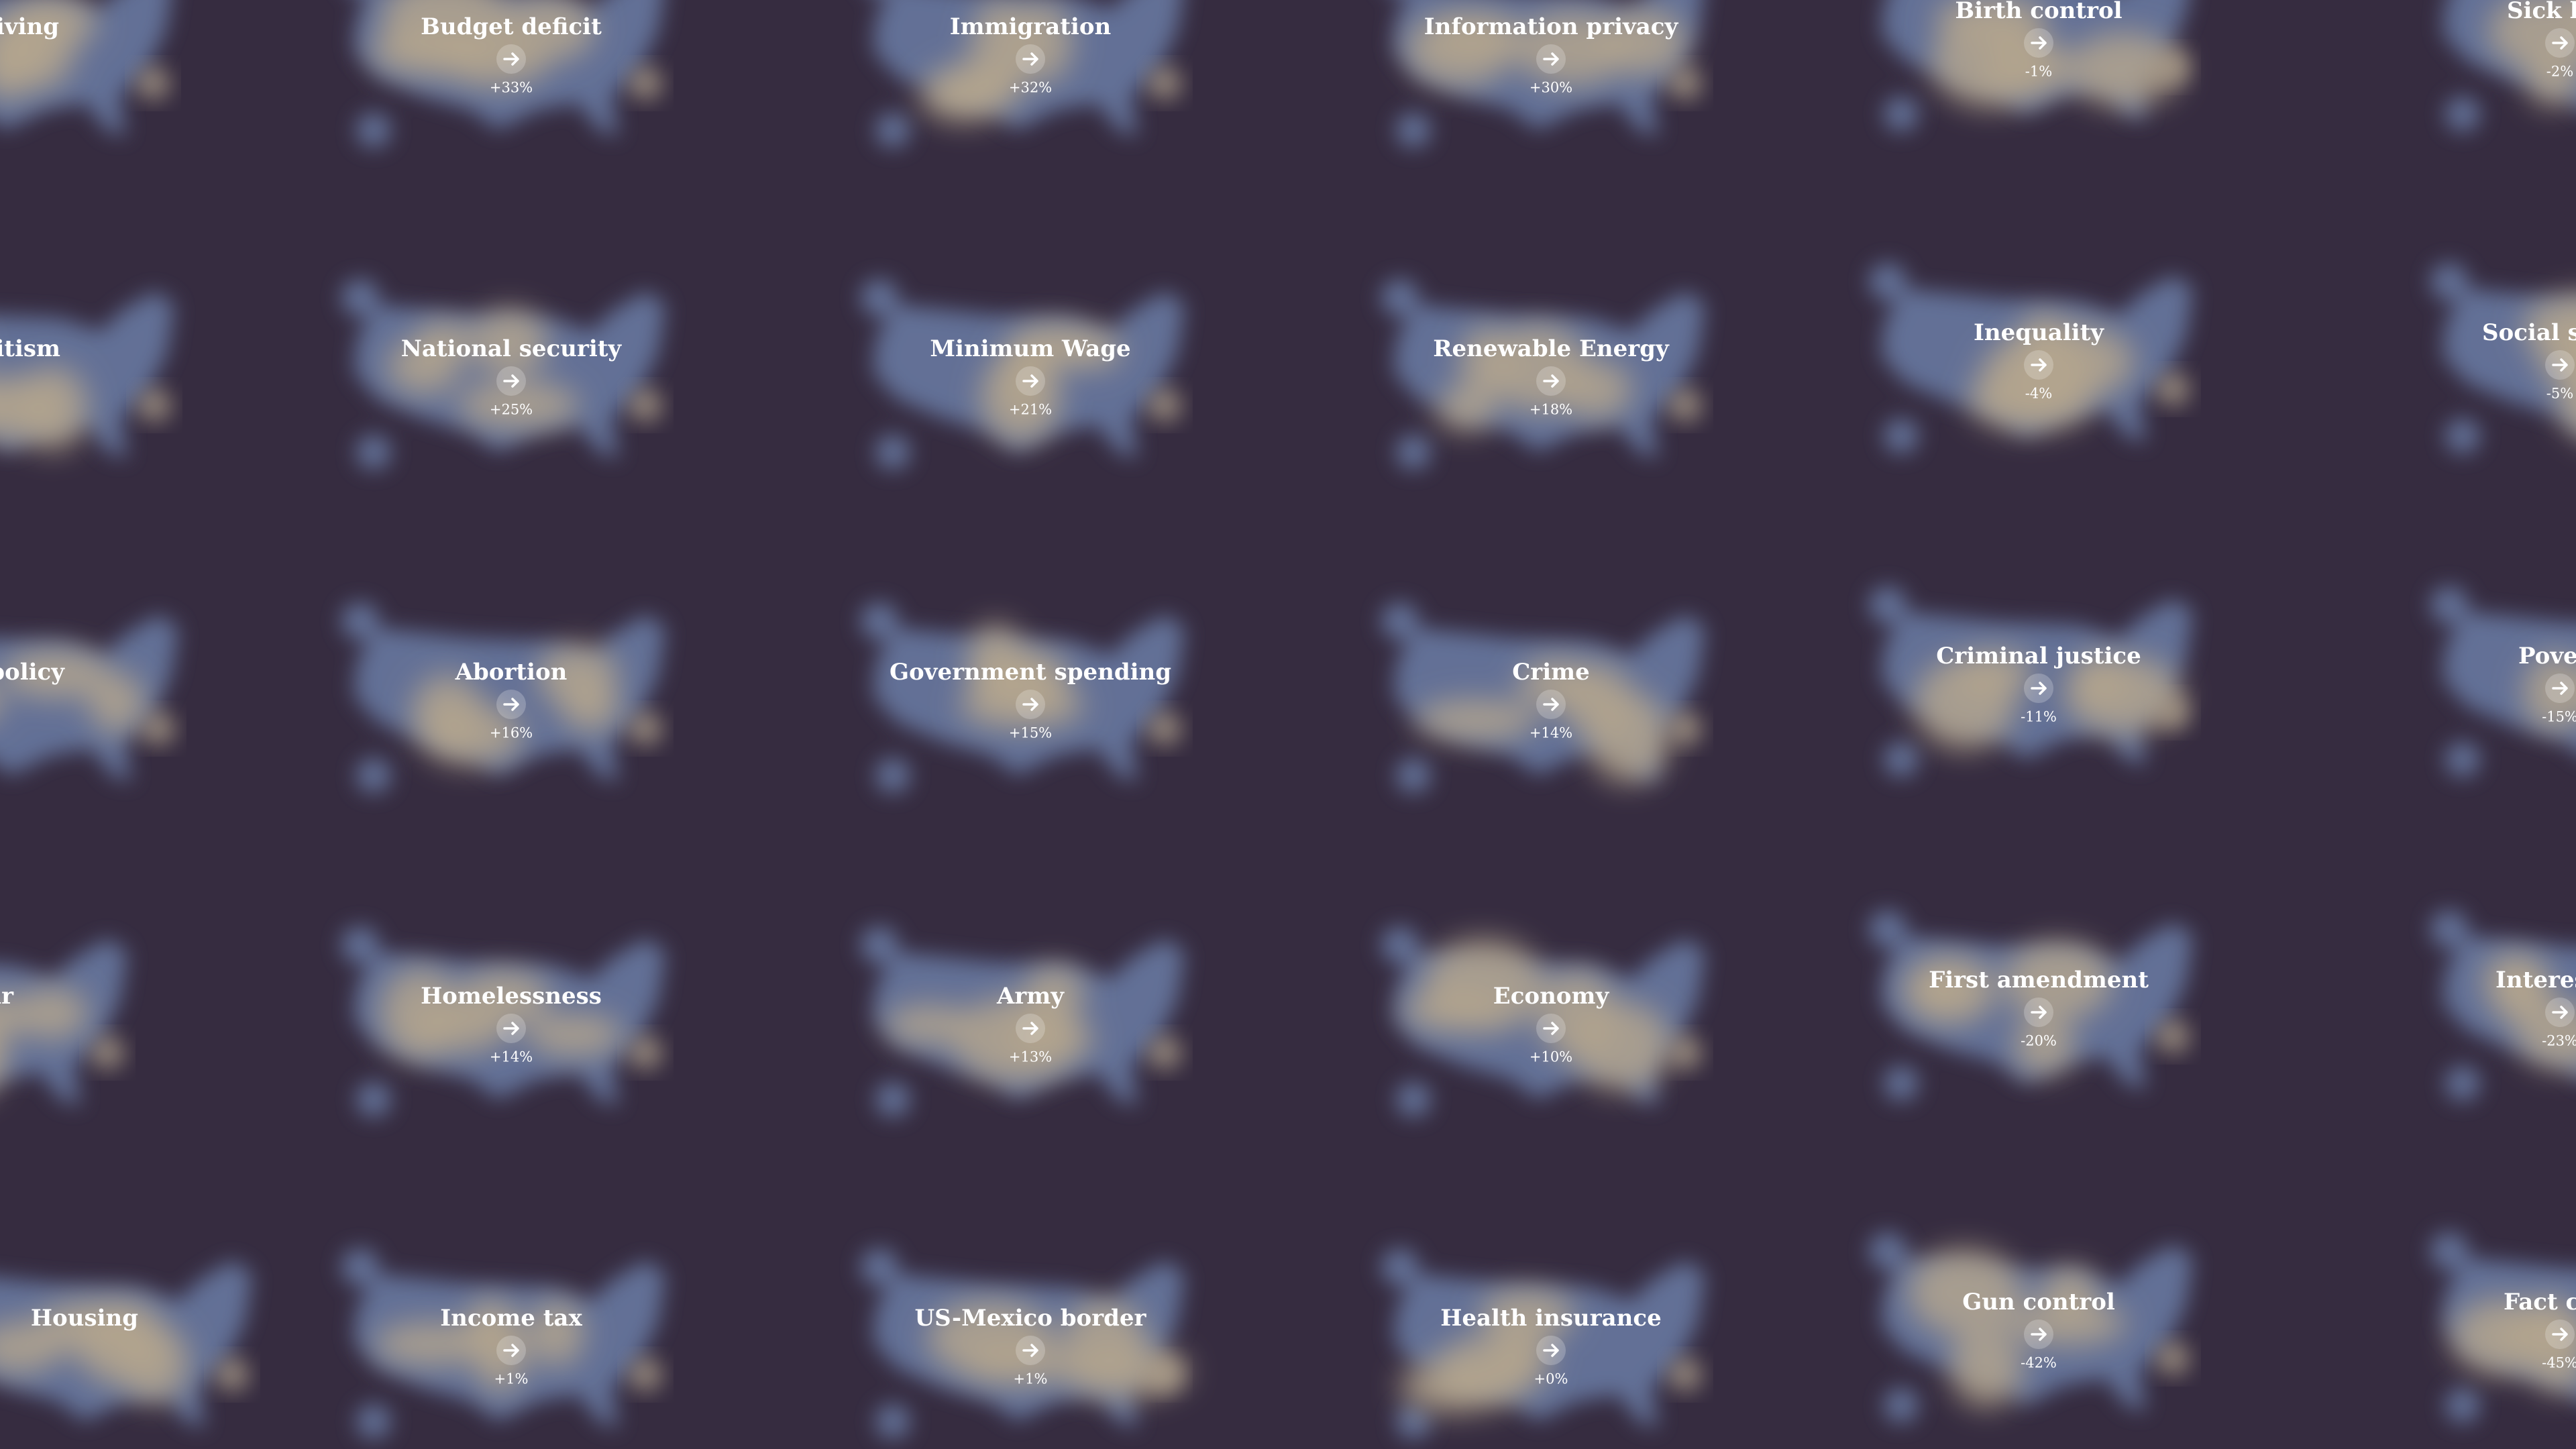 The width and height of the screenshot is (2576, 1449). Describe the element at coordinates (511, 410) in the screenshot. I see `change-label: +25%` at that location.